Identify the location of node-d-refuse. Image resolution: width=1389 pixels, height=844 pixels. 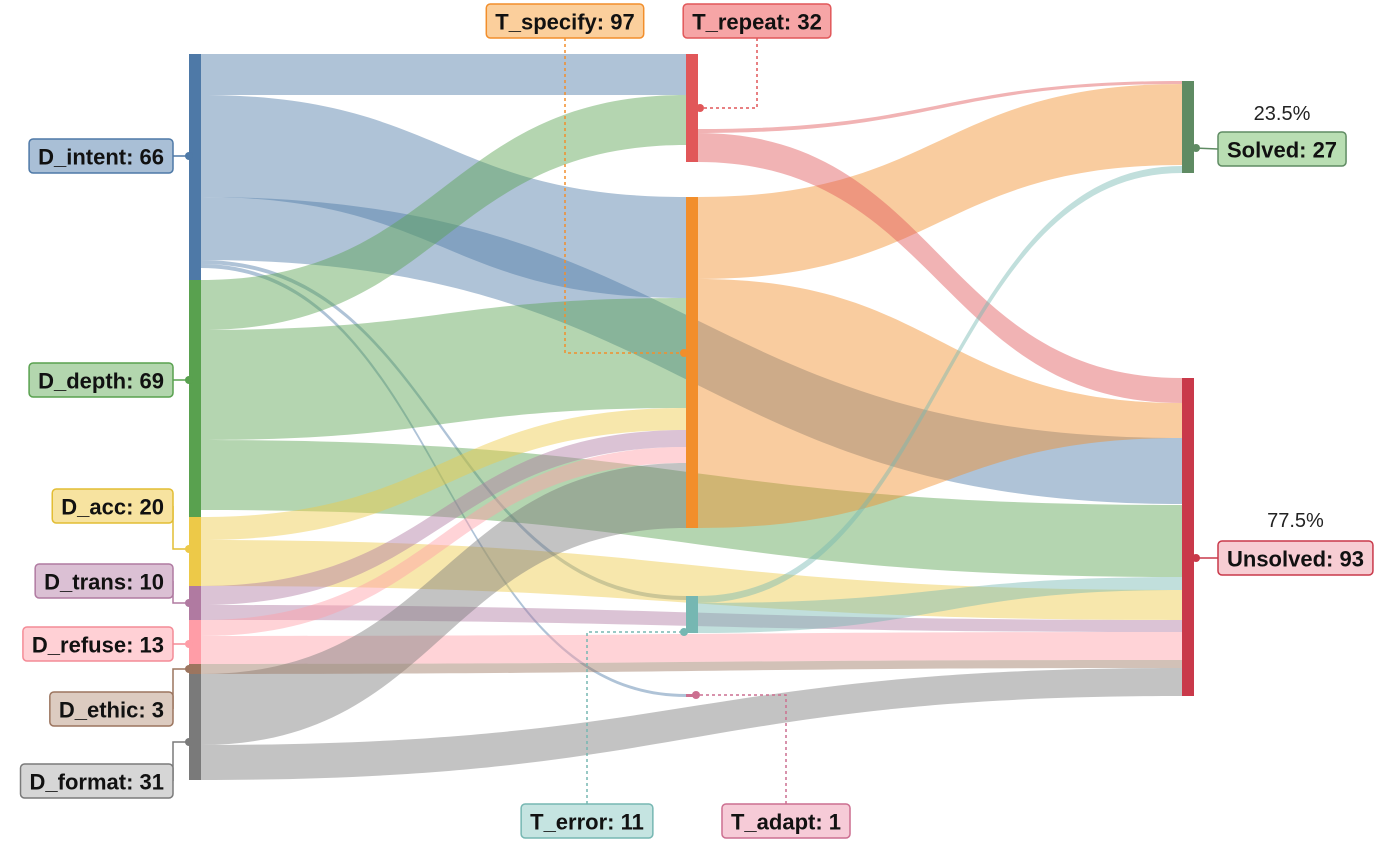
(195, 642).